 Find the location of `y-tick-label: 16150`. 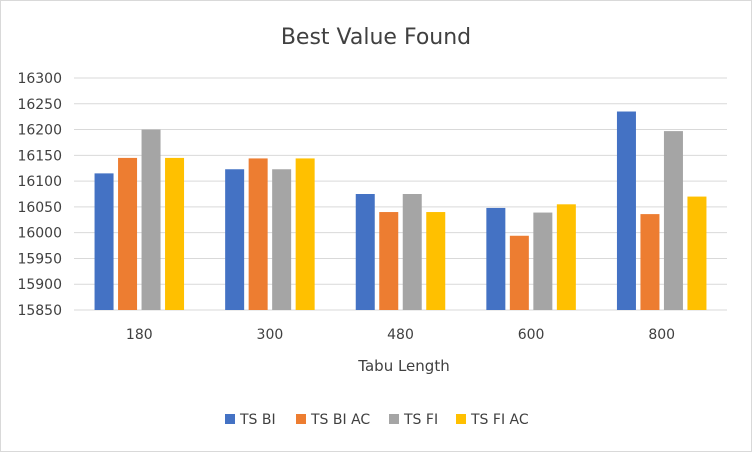

y-tick-label: 16150 is located at coordinates (39, 156).